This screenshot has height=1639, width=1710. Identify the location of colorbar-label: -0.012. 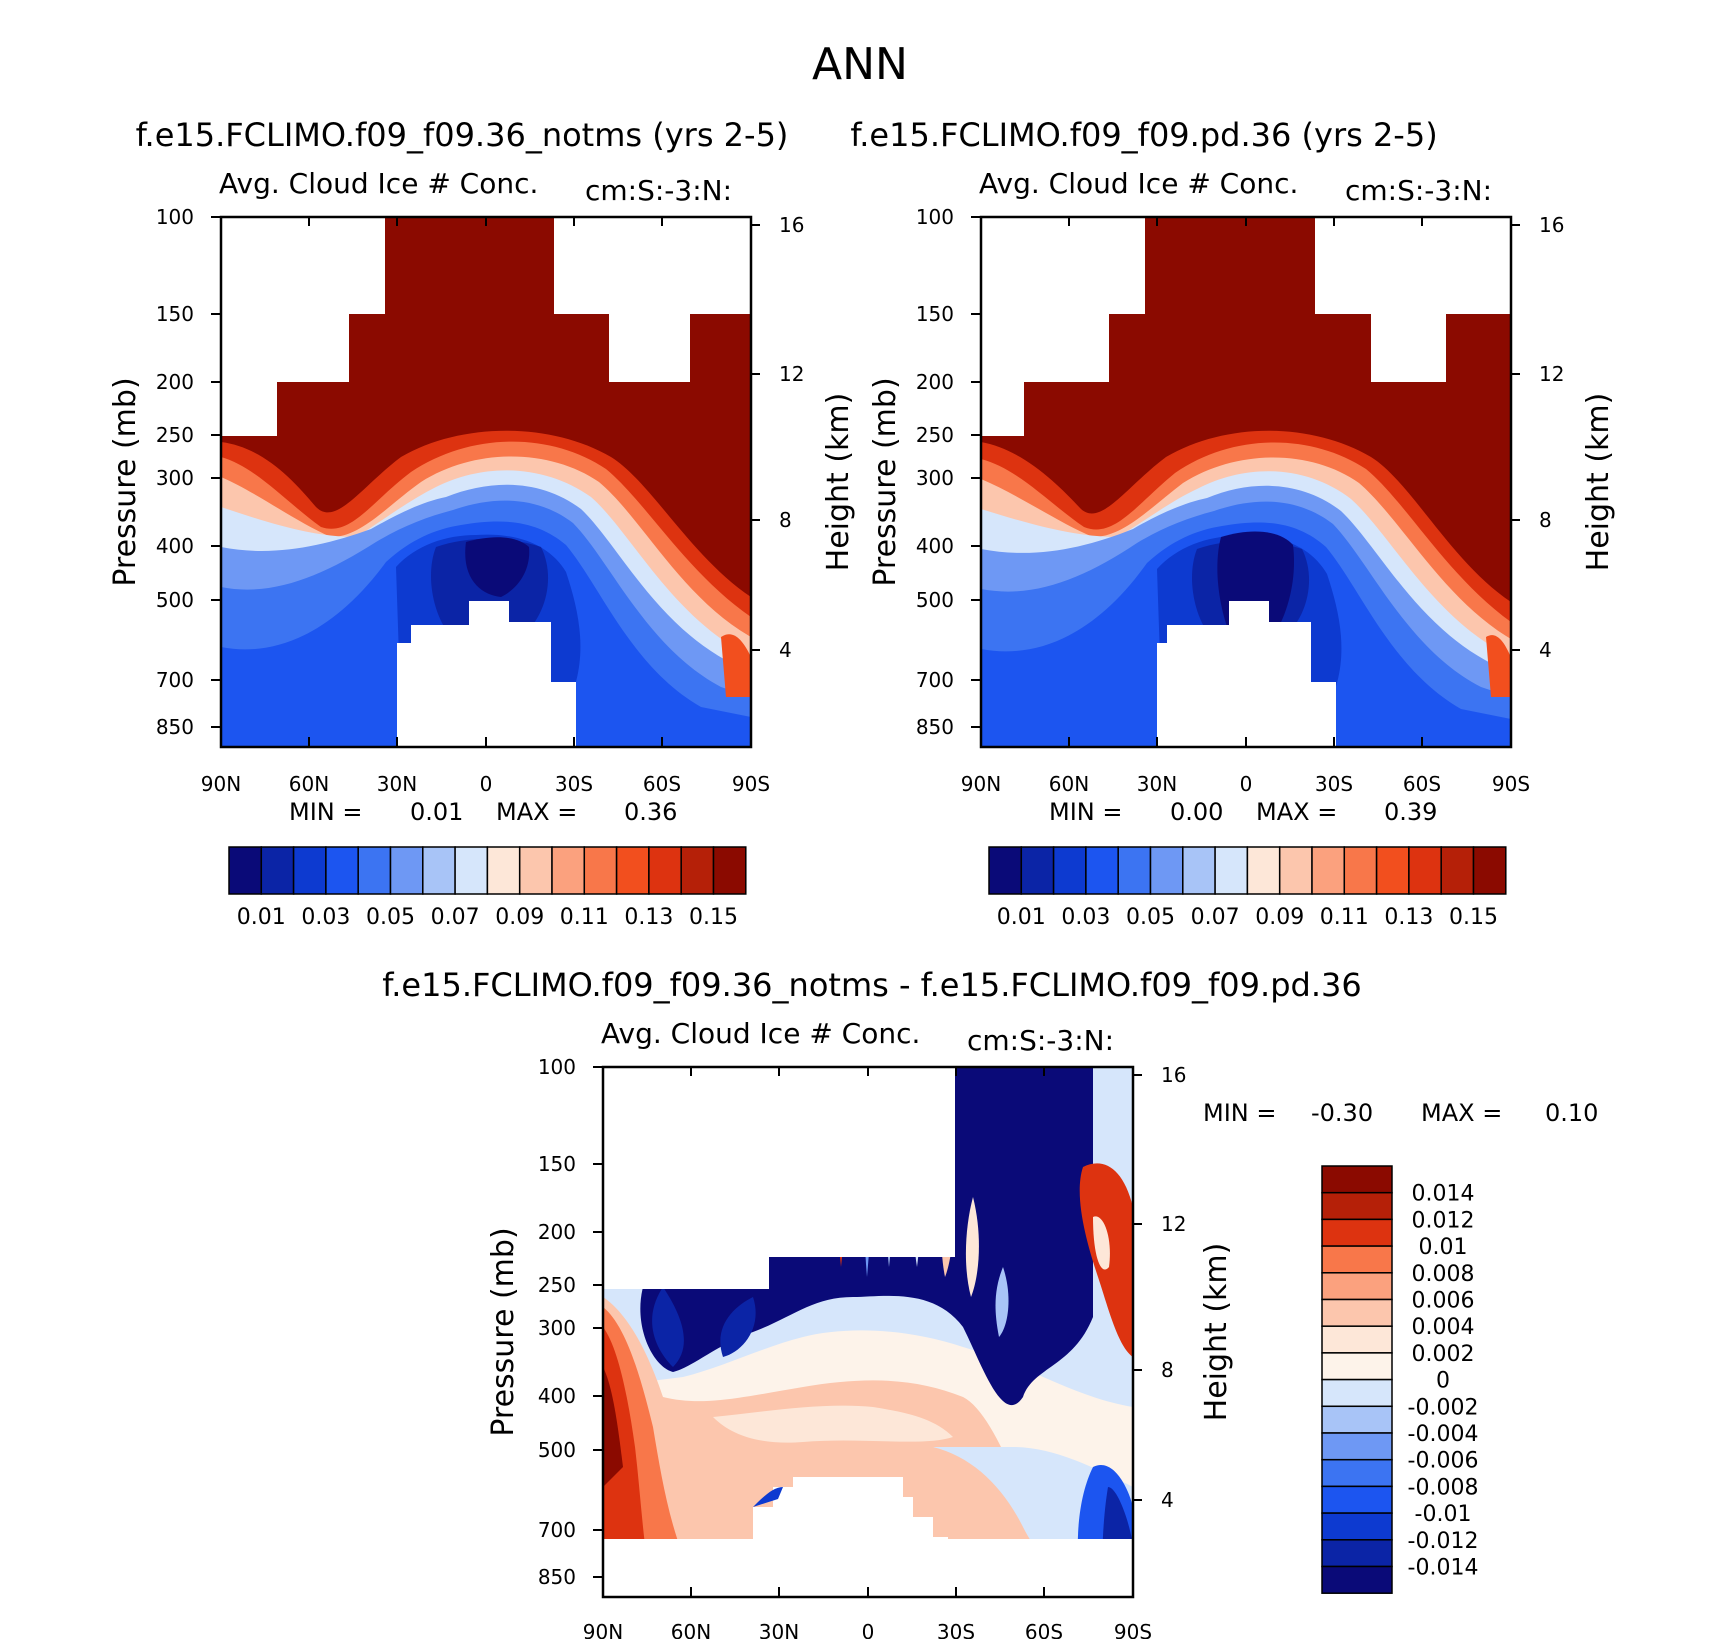
(1443, 1541).